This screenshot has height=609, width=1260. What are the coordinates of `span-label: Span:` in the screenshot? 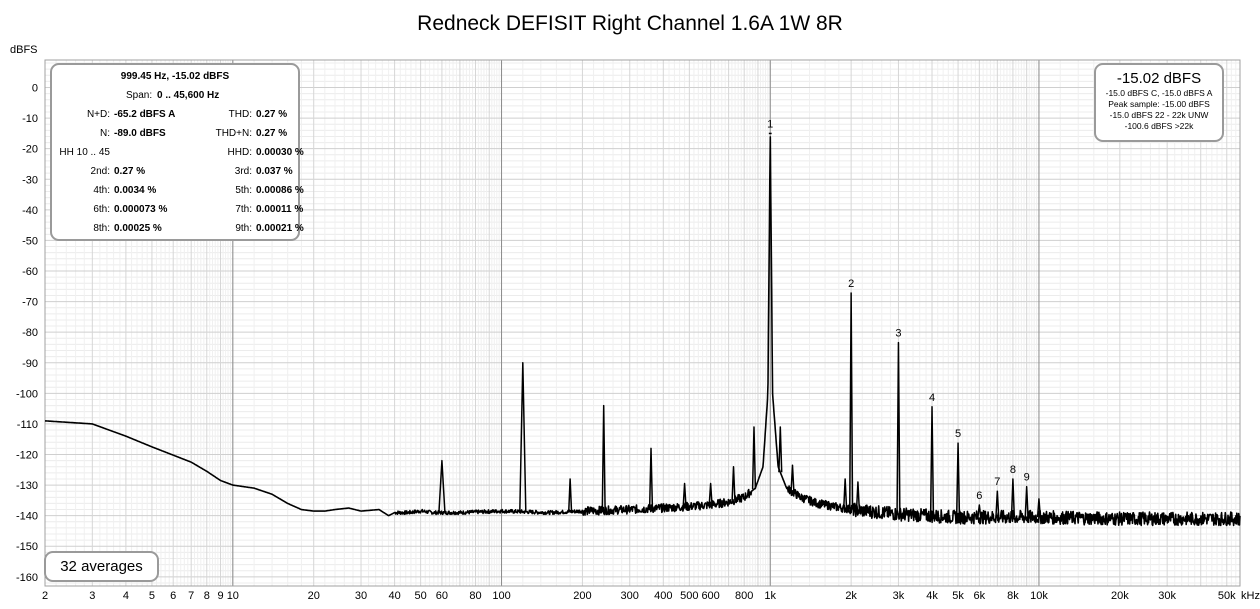 It's located at (139, 95).